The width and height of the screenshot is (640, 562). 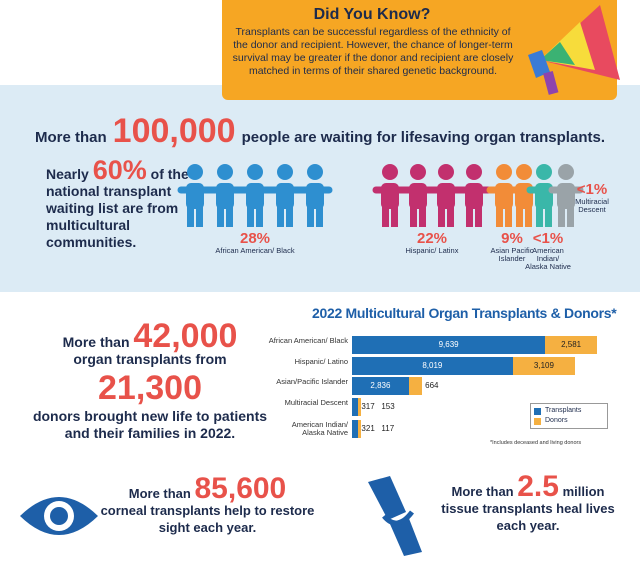 What do you see at coordinates (563, 410) in the screenshot?
I see `legend-label: Transplants` at bounding box center [563, 410].